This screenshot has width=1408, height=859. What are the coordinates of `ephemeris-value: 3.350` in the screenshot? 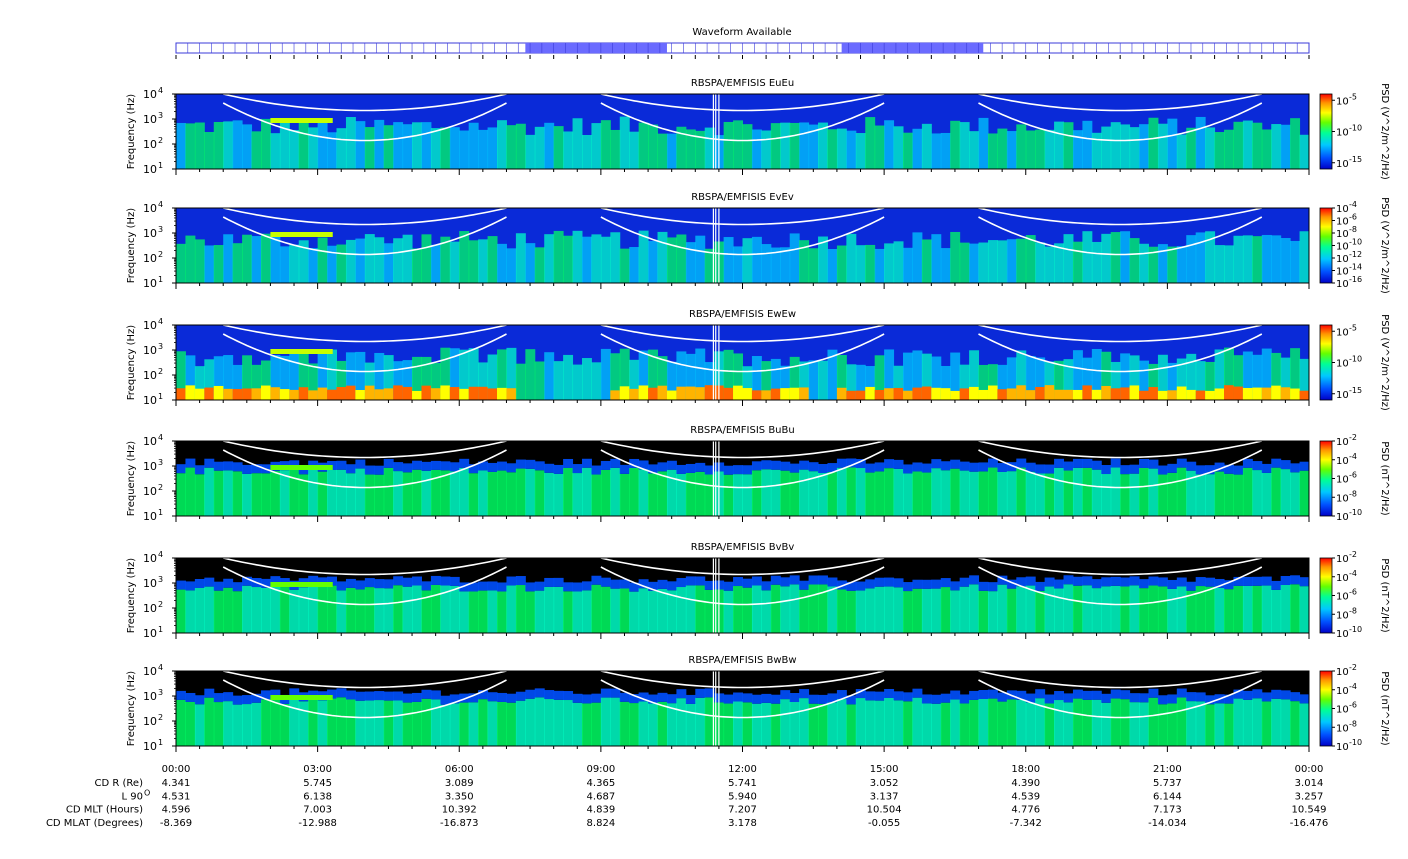 It's located at (459, 796).